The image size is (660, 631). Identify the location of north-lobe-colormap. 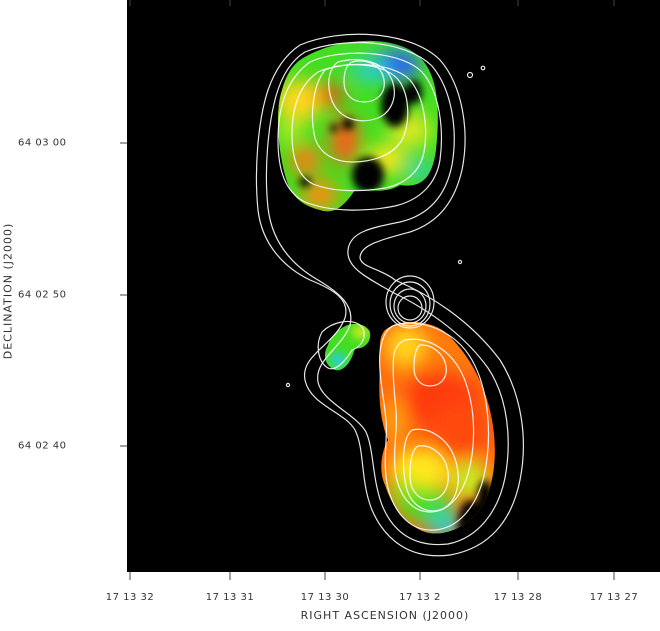
(358, 126).